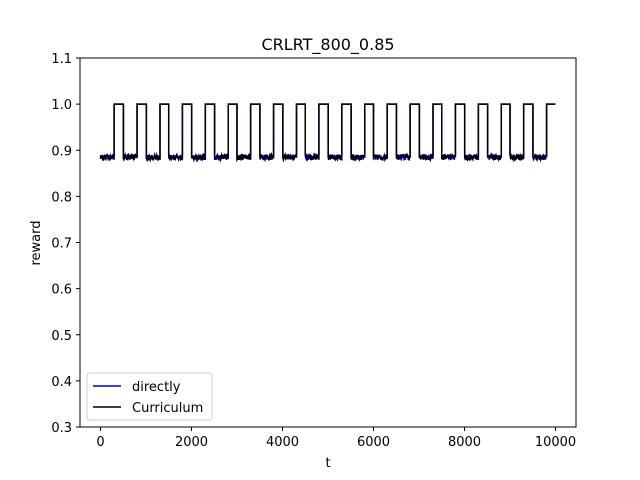  Describe the element at coordinates (61, 244) in the screenshot. I see `y-tick-label: 0.7` at that location.